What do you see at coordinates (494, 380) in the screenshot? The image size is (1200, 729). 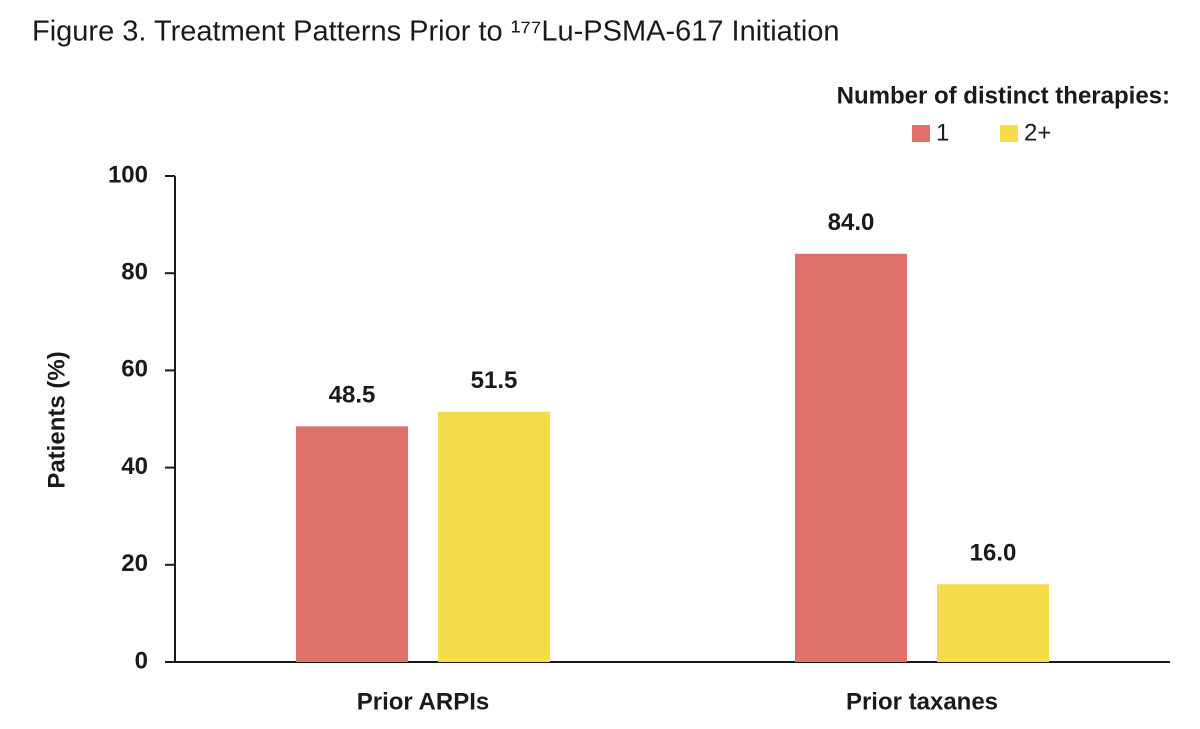 I see `value-label: 51.5` at bounding box center [494, 380].